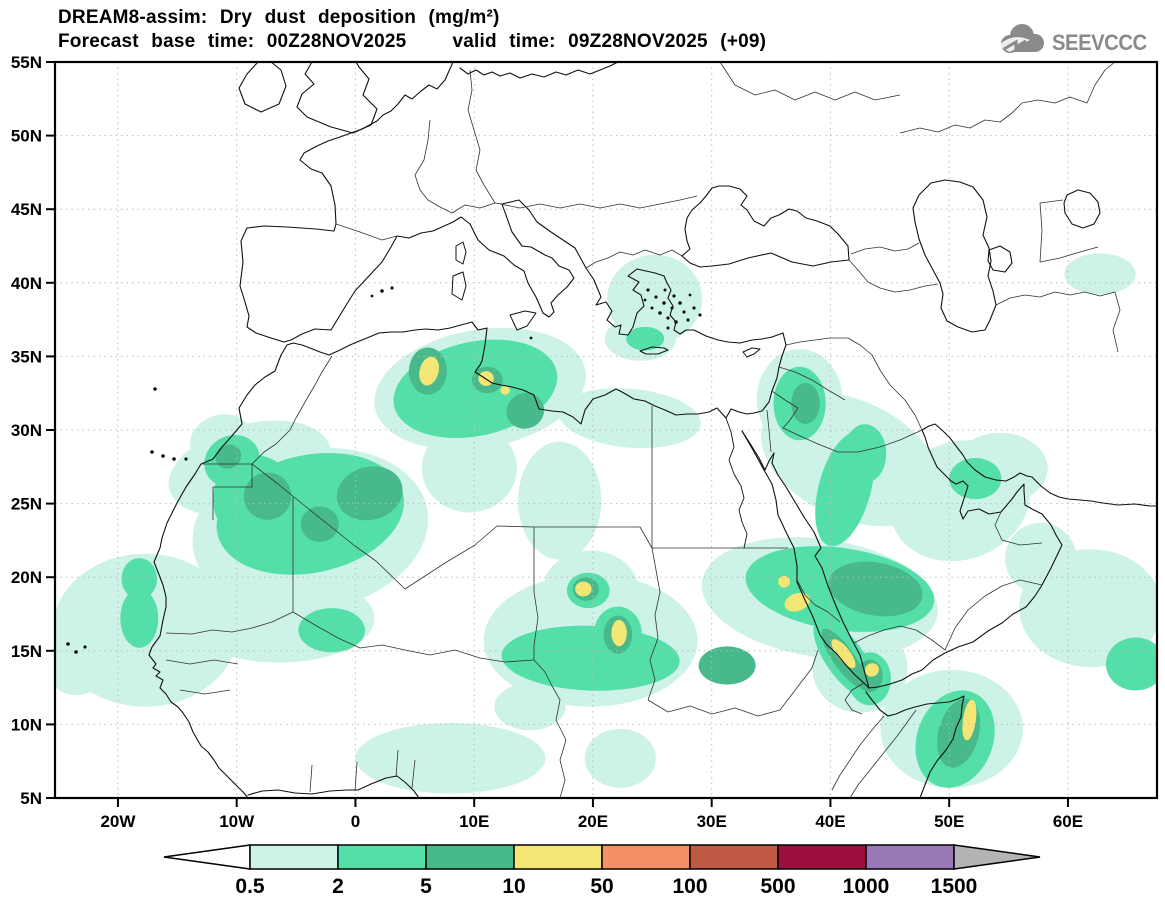 The width and height of the screenshot is (1165, 907). I want to click on cloud-icon, so click(1022, 42).